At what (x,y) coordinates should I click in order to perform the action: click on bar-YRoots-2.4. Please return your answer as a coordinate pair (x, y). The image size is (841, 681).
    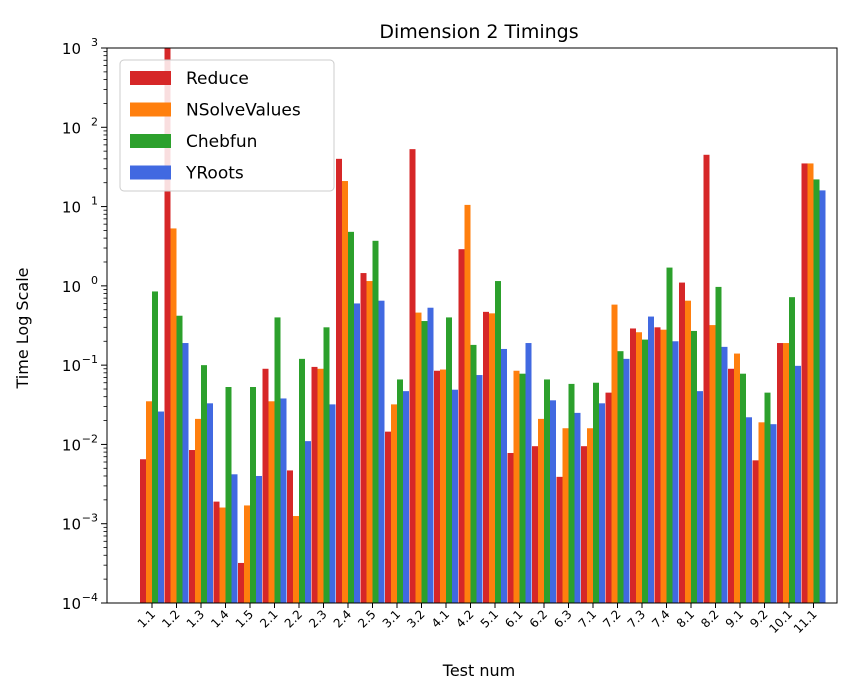
    Looking at the image, I should click on (357, 453).